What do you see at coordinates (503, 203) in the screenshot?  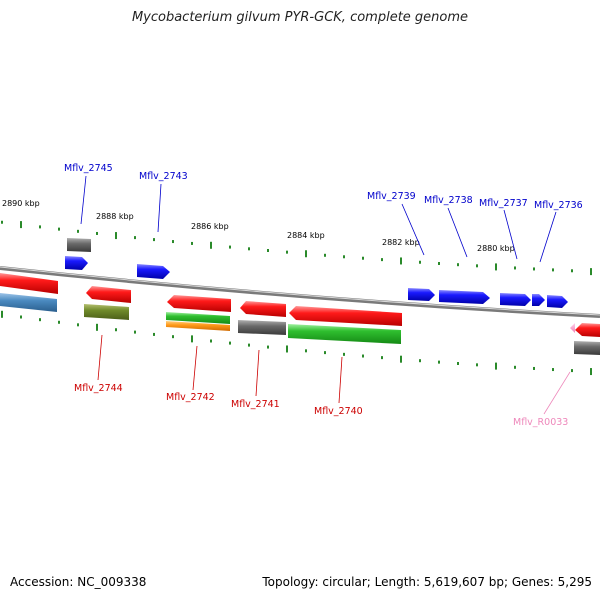 I see `gene-label-mflv-2737: Mflv_2737` at bounding box center [503, 203].